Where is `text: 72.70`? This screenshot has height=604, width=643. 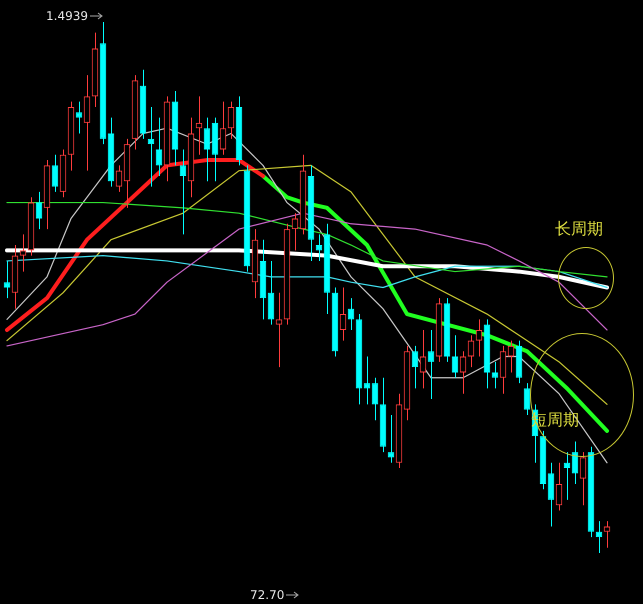 text: 72.70 is located at coordinates (267, 595).